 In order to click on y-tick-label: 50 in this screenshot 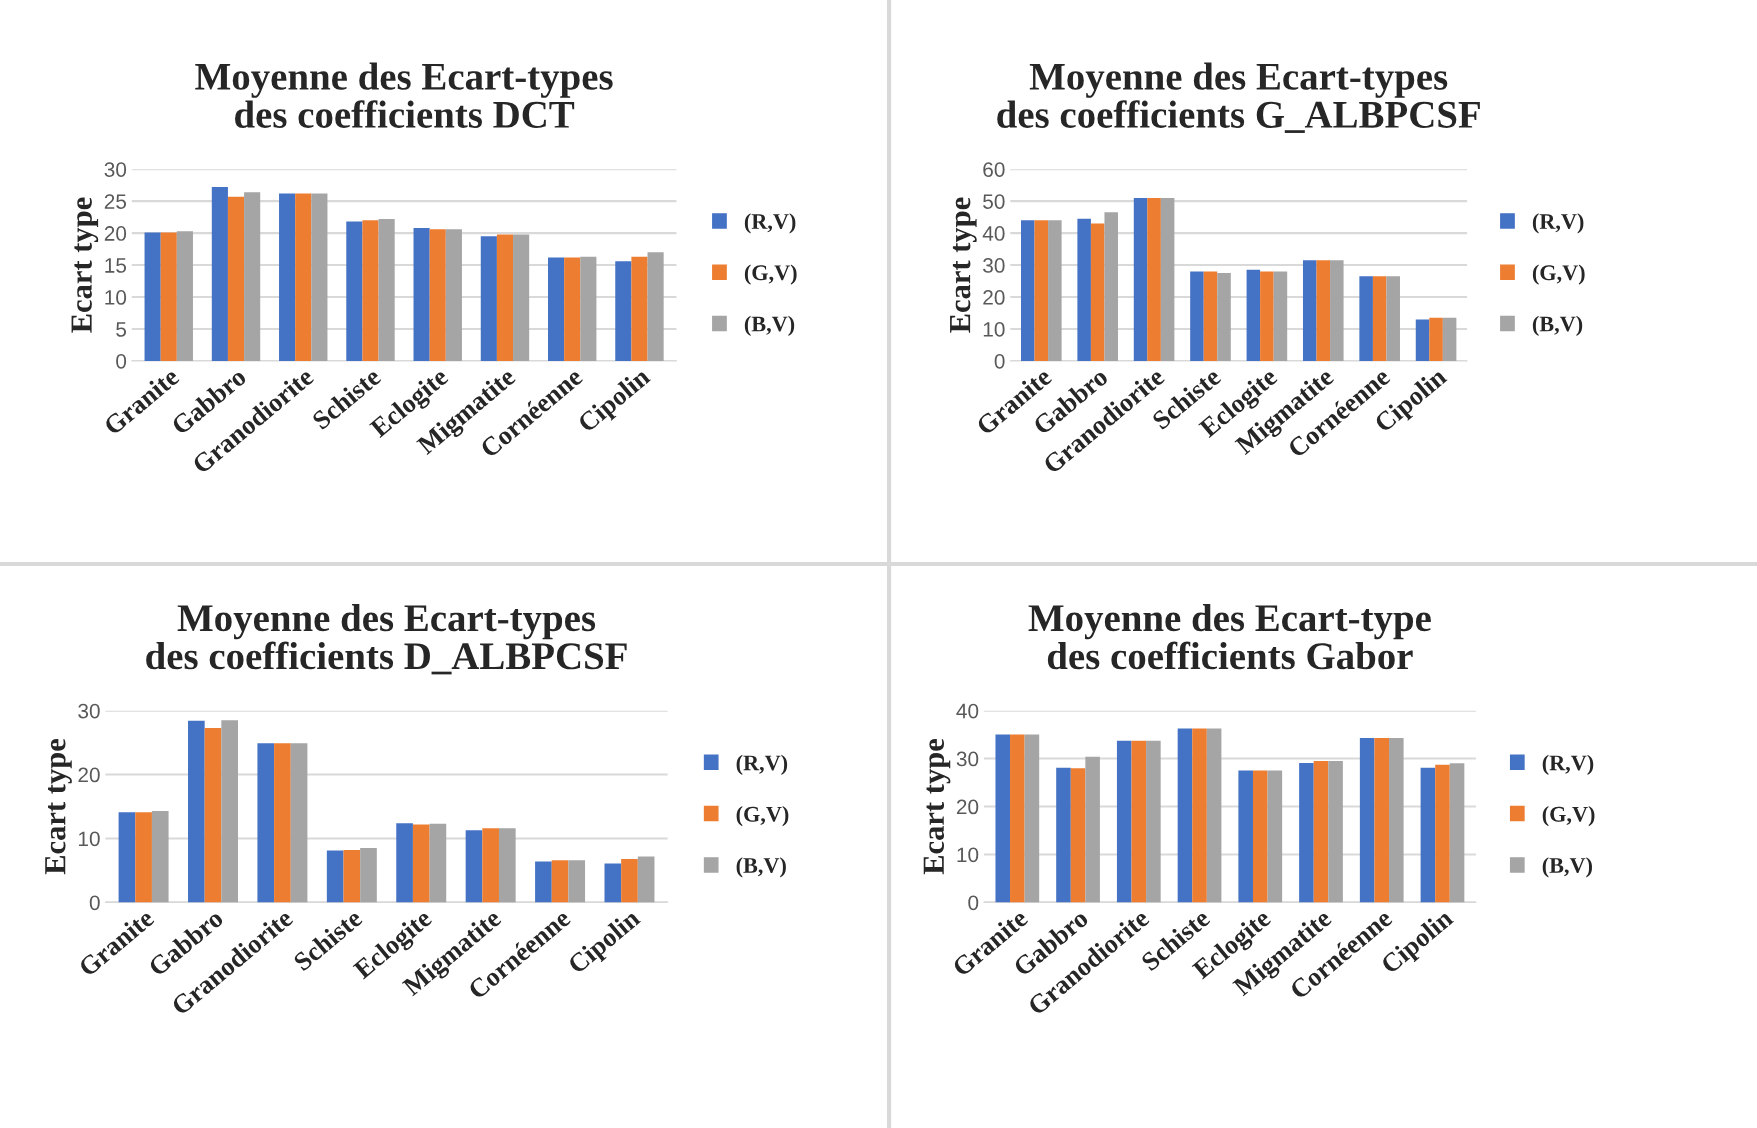, I will do `click(994, 201)`.